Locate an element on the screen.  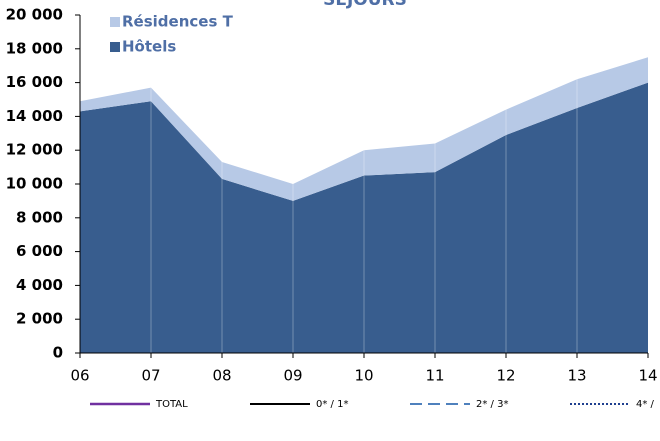
y-tick-label: 20 000 is located at coordinates (34, 15).